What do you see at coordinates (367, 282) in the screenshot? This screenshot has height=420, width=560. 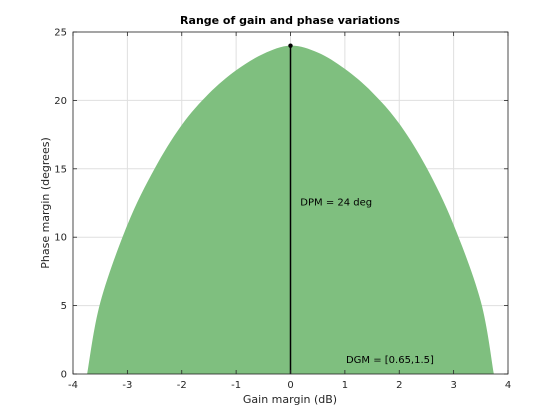 I see `annotations: DPM = 24 deg DGM = [0.65,1.5]` at bounding box center [367, 282].